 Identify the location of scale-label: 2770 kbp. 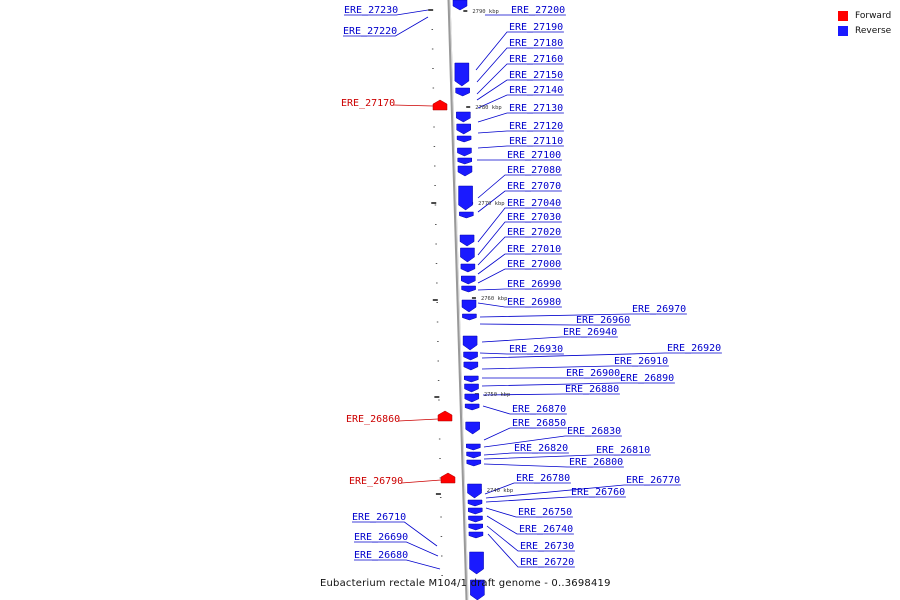
(491, 204).